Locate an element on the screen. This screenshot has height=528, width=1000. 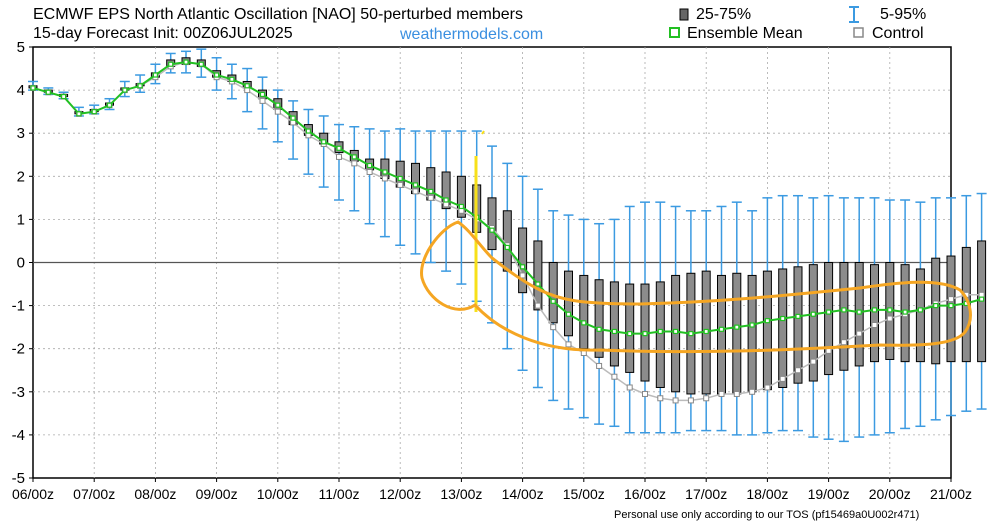
legend-mean-swatch is located at coordinates (674, 32).